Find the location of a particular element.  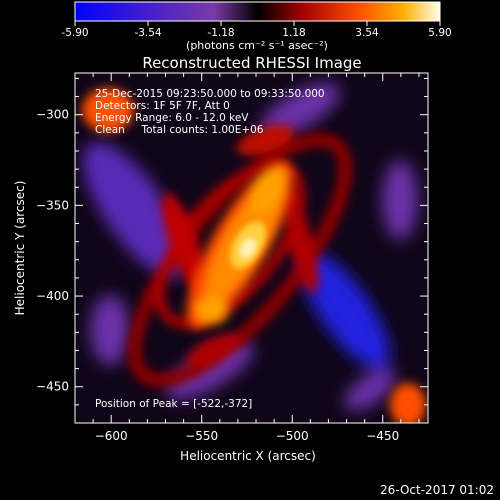

info-energy-range: Energy Range: 6.0 - 12.0 keV is located at coordinates (172, 118).